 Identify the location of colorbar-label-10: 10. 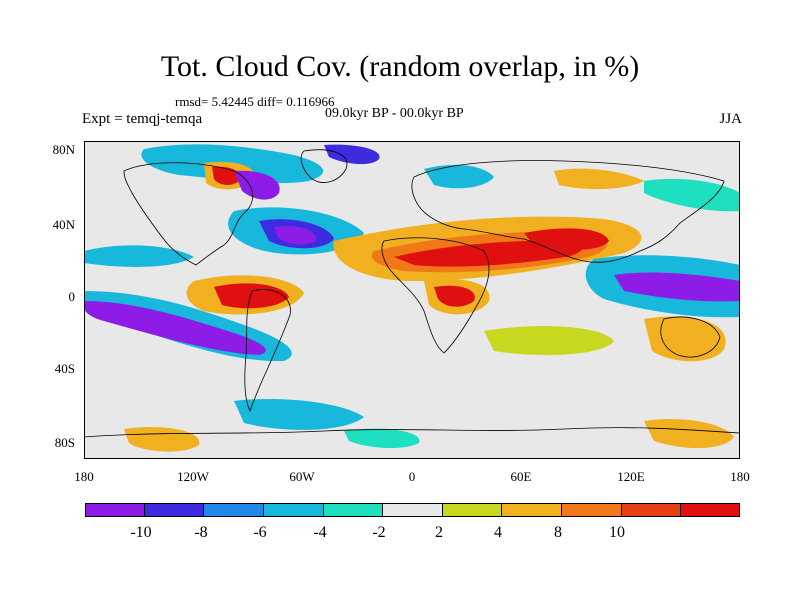
(617, 532).